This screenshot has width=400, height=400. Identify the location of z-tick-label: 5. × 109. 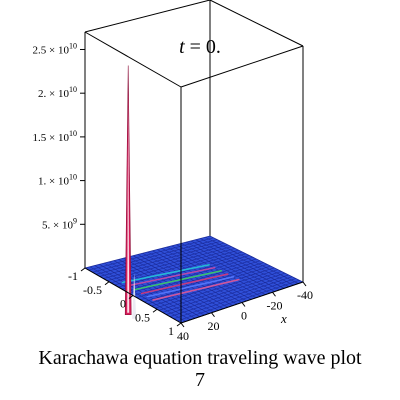
(59, 223).